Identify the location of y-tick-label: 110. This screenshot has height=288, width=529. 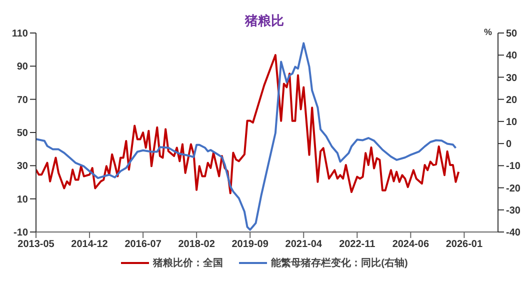
(20, 34).